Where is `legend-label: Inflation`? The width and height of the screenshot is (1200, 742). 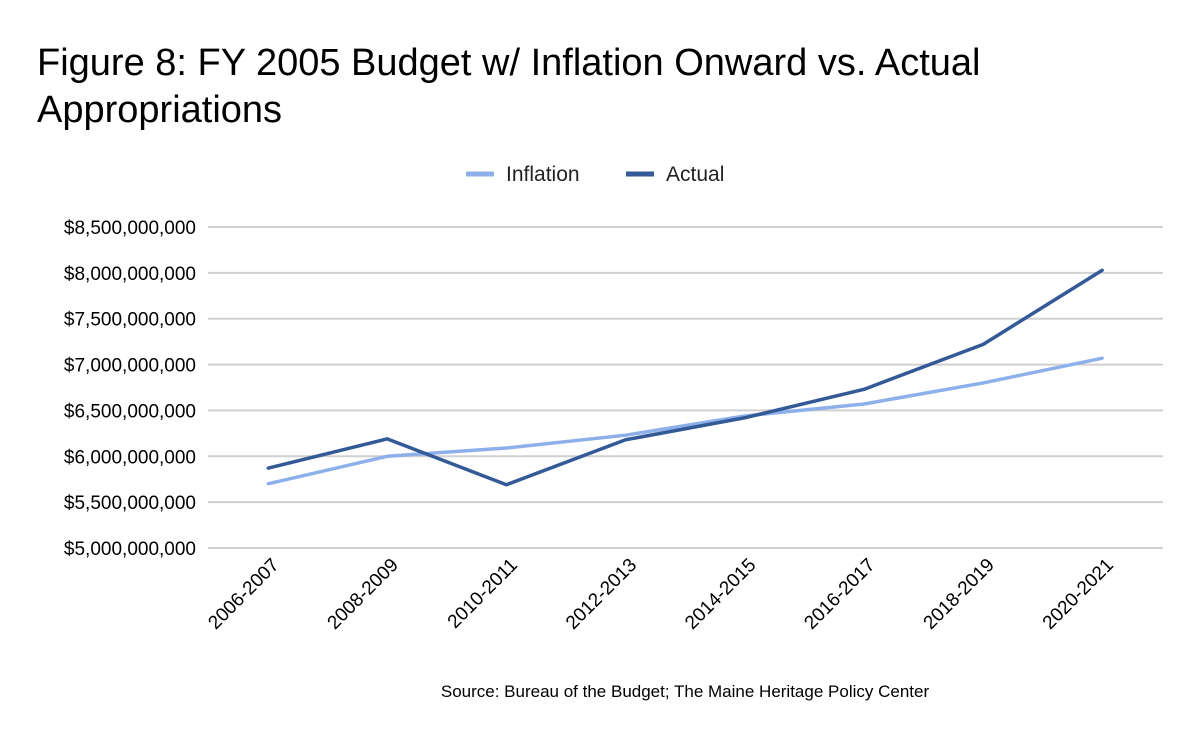
legend-label: Inflation is located at coordinates (543, 174).